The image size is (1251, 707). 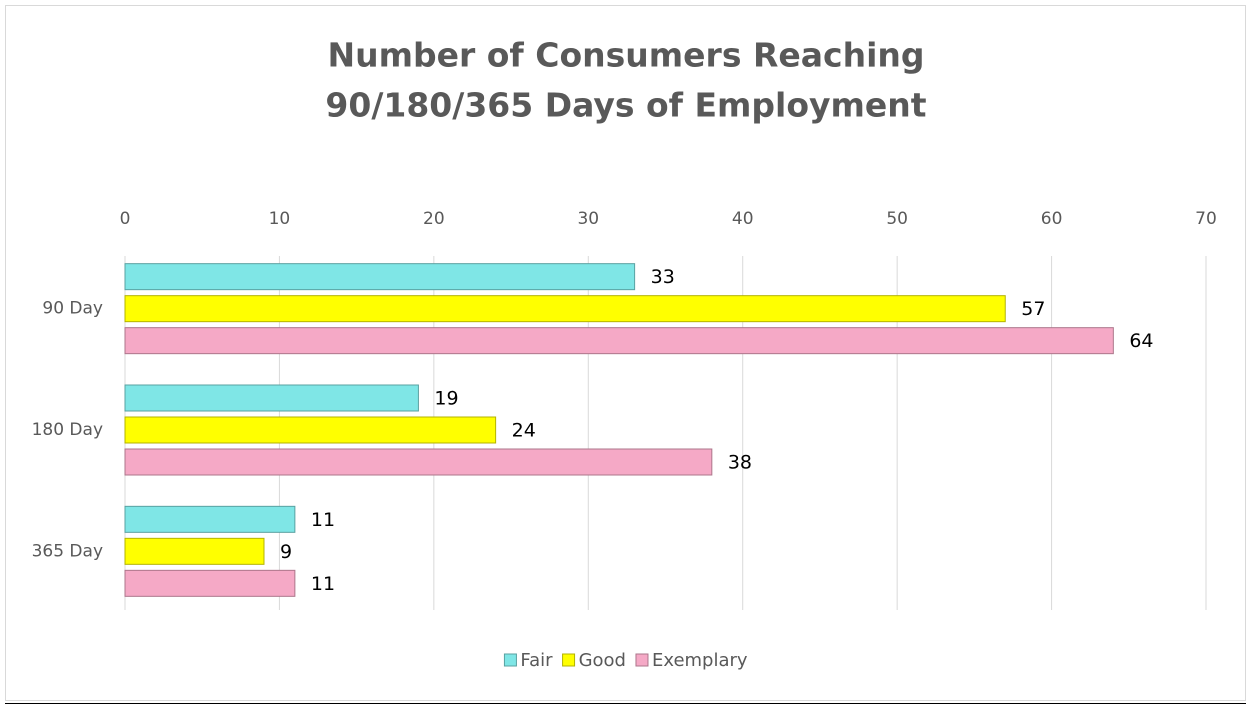 I want to click on chart-title: 90/180/365 Days of Employment, so click(x=625, y=105).